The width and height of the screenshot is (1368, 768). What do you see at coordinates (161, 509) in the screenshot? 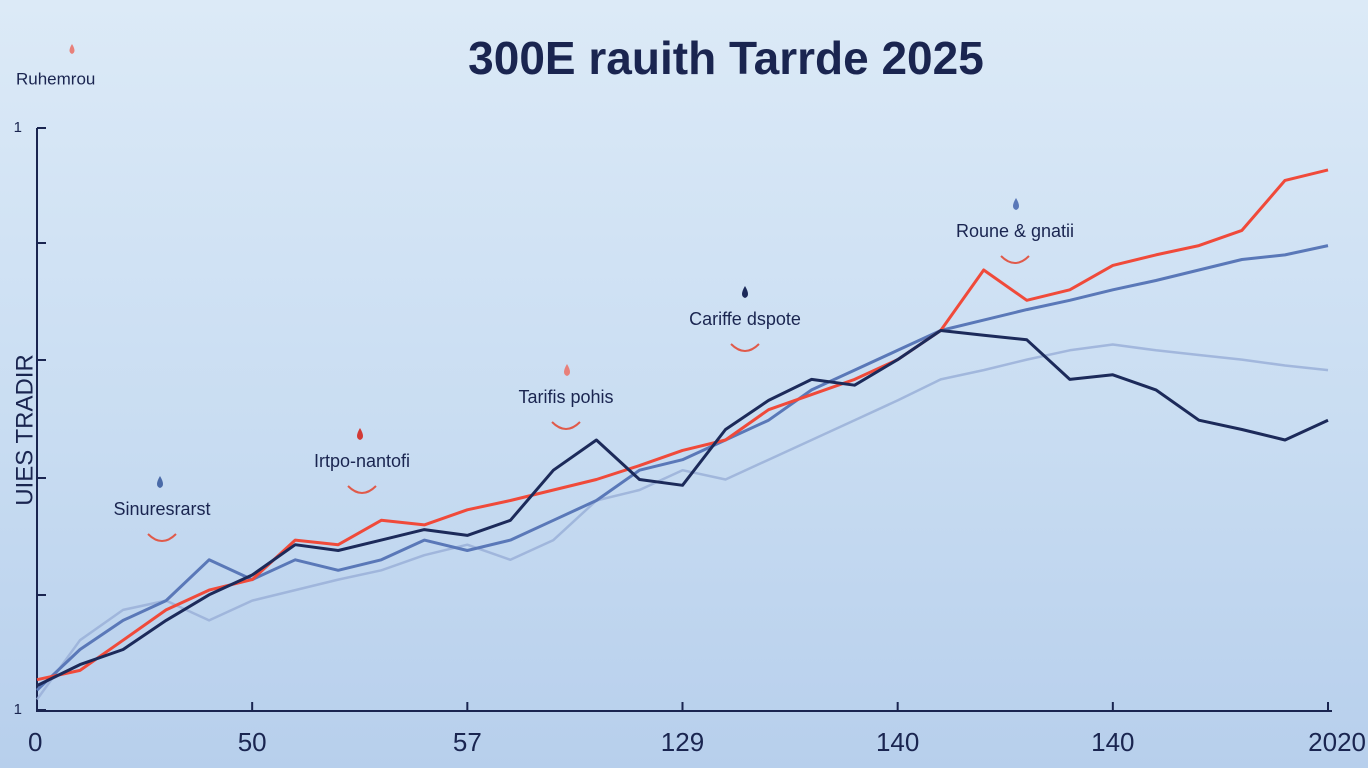
I see `annotation: Sinuresrarst` at bounding box center [161, 509].